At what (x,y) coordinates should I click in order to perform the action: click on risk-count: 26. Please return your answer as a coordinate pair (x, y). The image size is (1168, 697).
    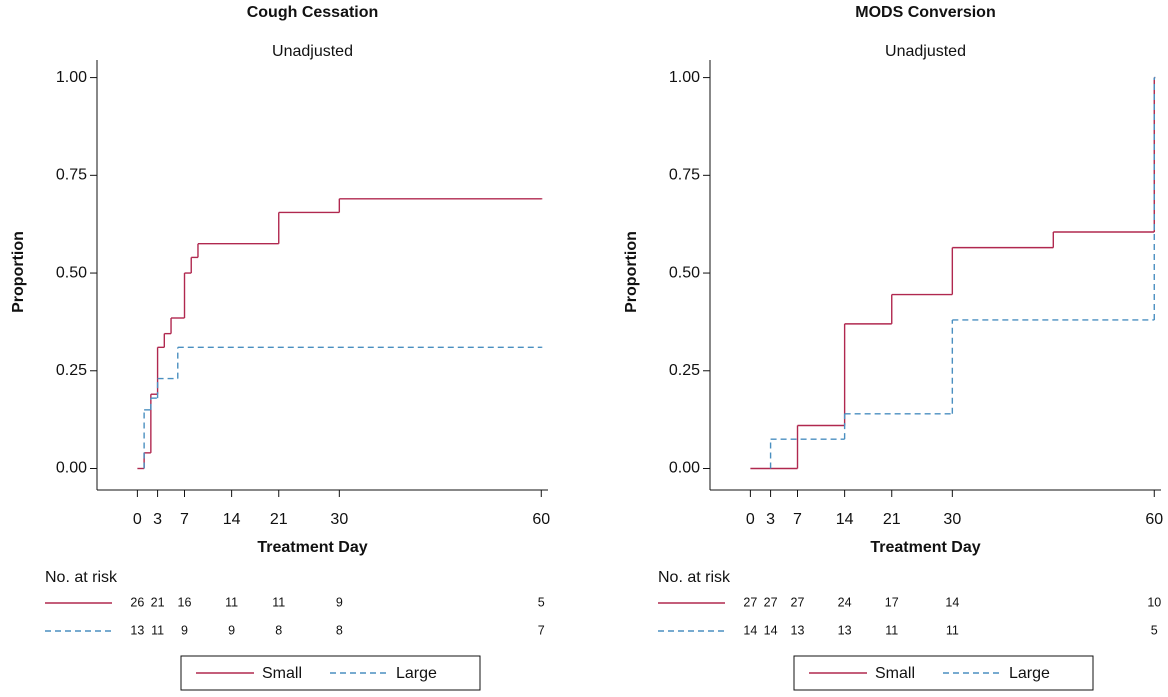
    Looking at the image, I should click on (137, 602).